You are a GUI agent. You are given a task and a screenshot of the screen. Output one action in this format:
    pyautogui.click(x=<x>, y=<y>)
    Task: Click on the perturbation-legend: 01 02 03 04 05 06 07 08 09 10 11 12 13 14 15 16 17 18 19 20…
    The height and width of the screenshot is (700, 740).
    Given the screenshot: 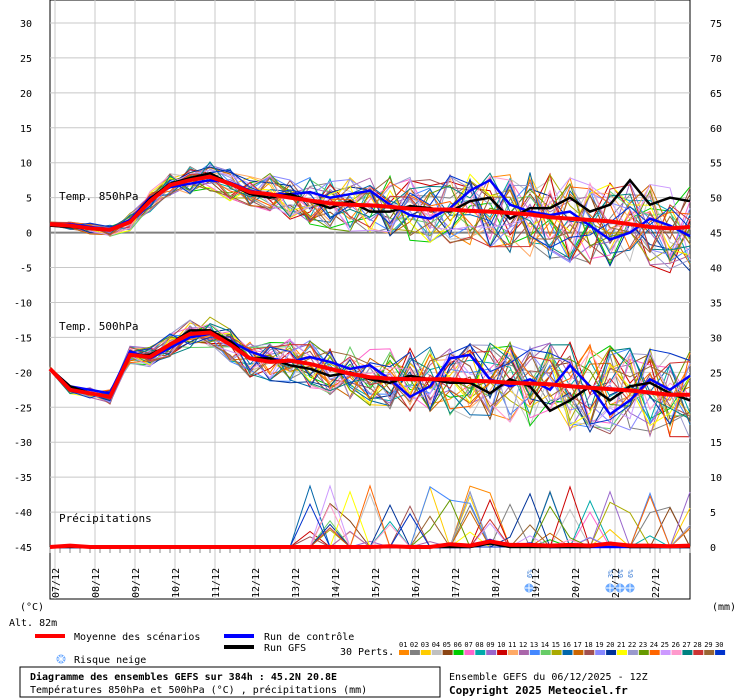 What is the action you would take?
    pyautogui.click(x=562, y=648)
    